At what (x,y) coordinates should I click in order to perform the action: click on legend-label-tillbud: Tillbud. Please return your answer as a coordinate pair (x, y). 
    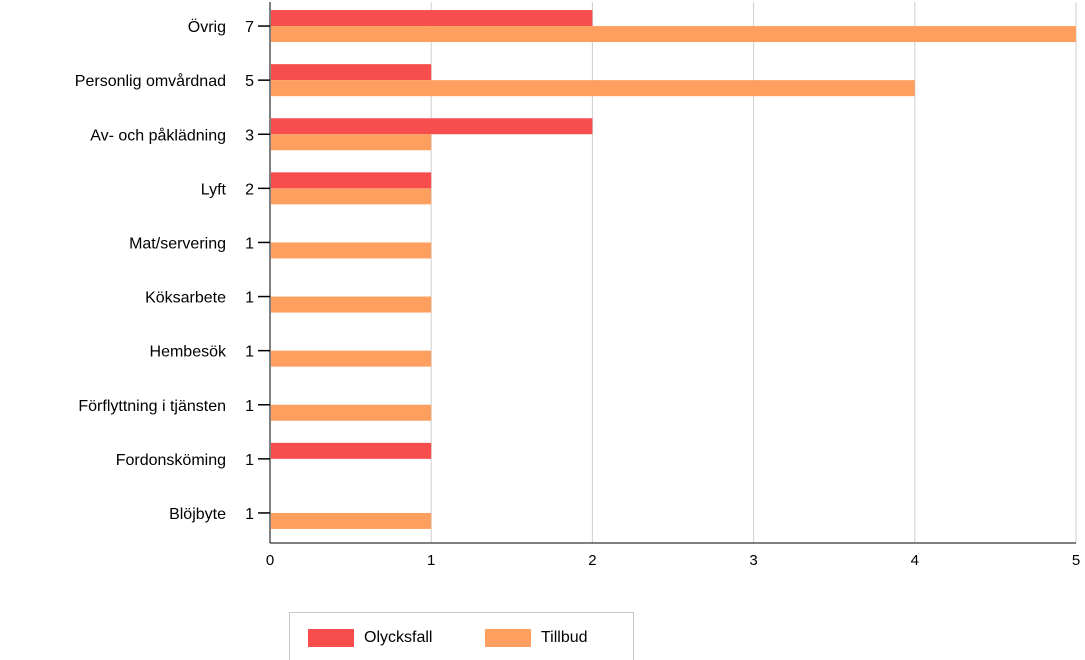
    Looking at the image, I should click on (564, 637).